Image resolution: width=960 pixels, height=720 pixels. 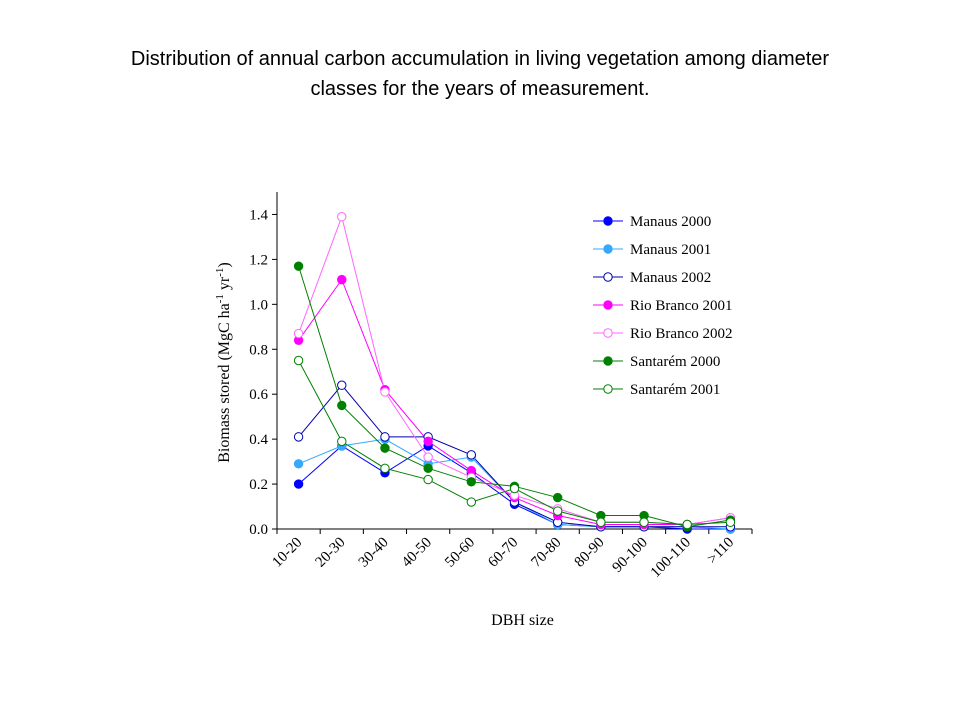 I want to click on x-axis-label: DBH size, so click(x=522, y=620).